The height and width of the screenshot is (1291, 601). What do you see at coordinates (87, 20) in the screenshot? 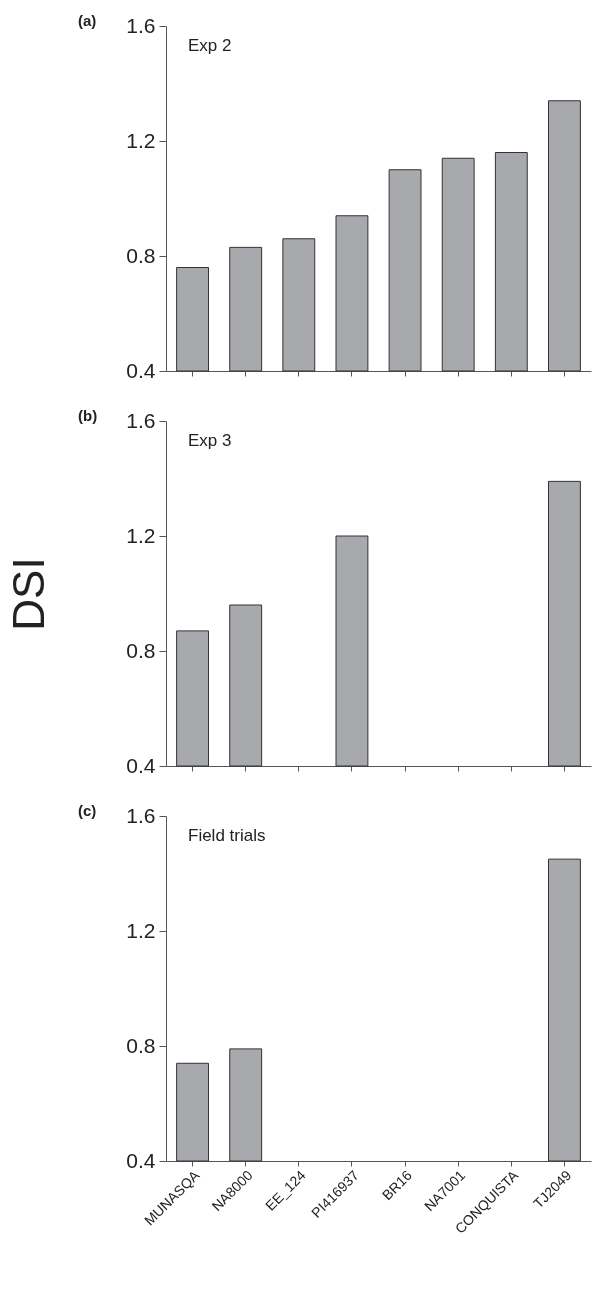
I see `chart-title: (a)` at bounding box center [87, 20].